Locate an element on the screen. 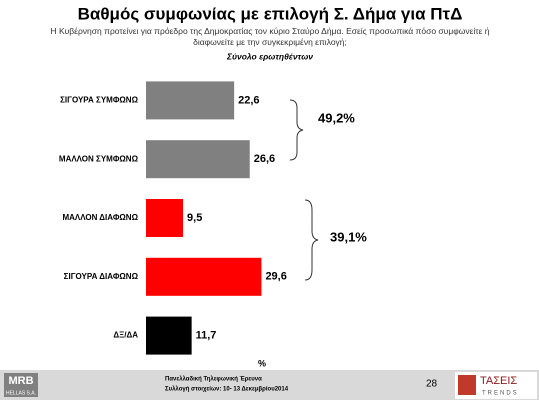  value-label: 26,6 is located at coordinates (264, 159).